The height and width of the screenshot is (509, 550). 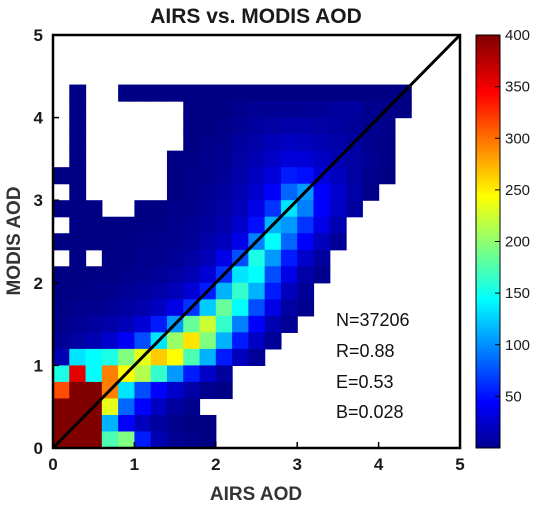 What do you see at coordinates (370, 412) in the screenshot?
I see `stat-b: B=0.028` at bounding box center [370, 412].